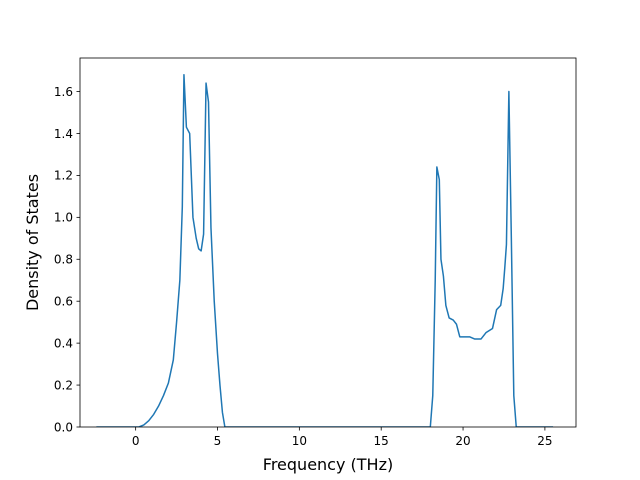 The image size is (640, 480). What do you see at coordinates (218, 441) in the screenshot?
I see `x-tick-label: 5` at bounding box center [218, 441].